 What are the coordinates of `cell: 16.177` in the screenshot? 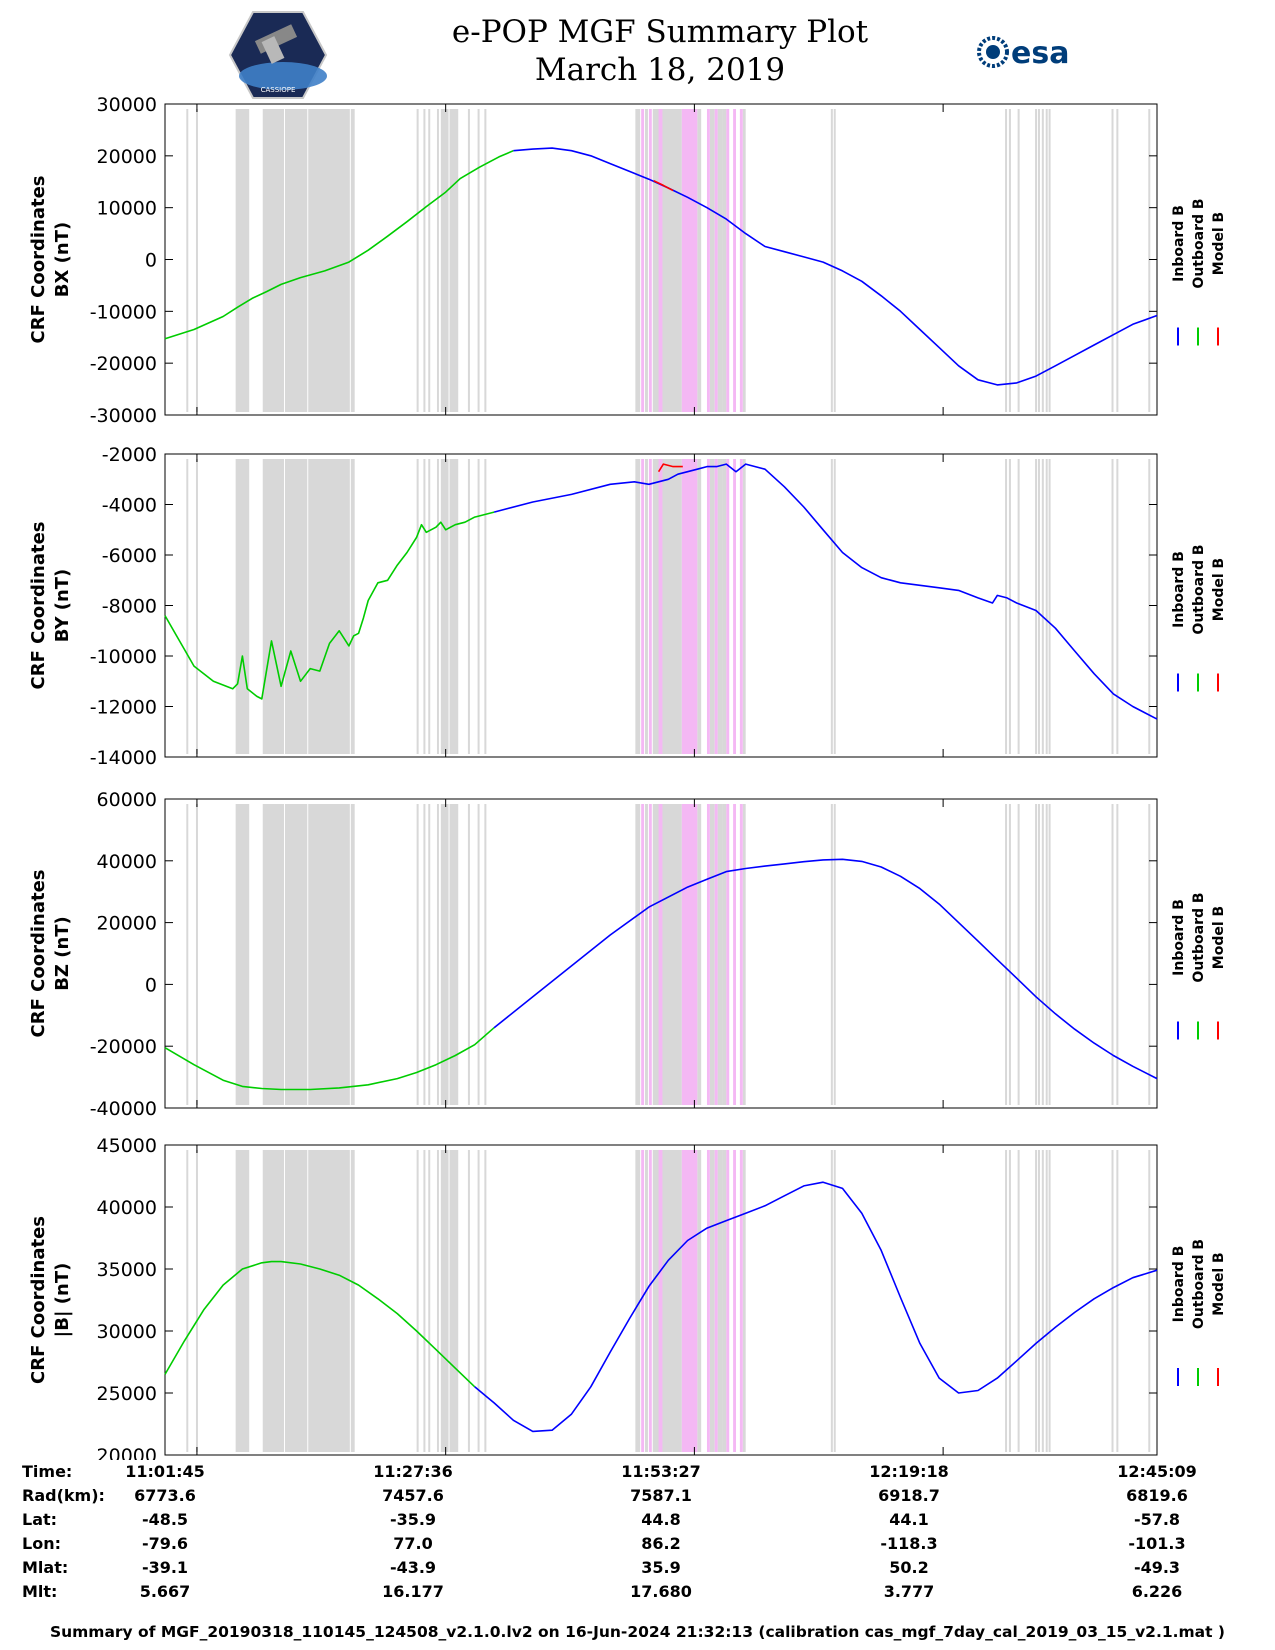 It's located at (413, 1591).